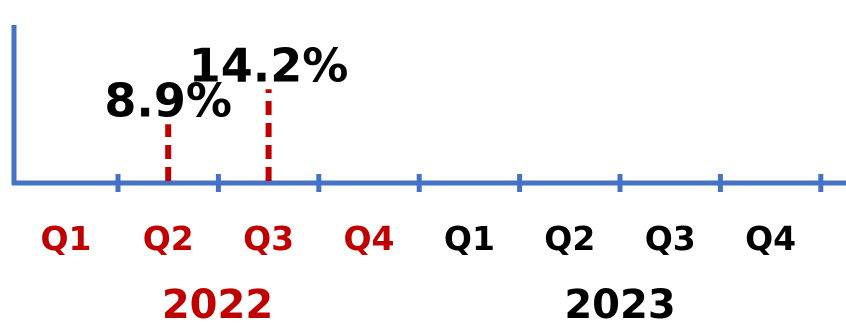 Image resolution: width=846 pixels, height=324 pixels. Describe the element at coordinates (168, 100) in the screenshot. I see `data-value-label: 8.9%` at that location.